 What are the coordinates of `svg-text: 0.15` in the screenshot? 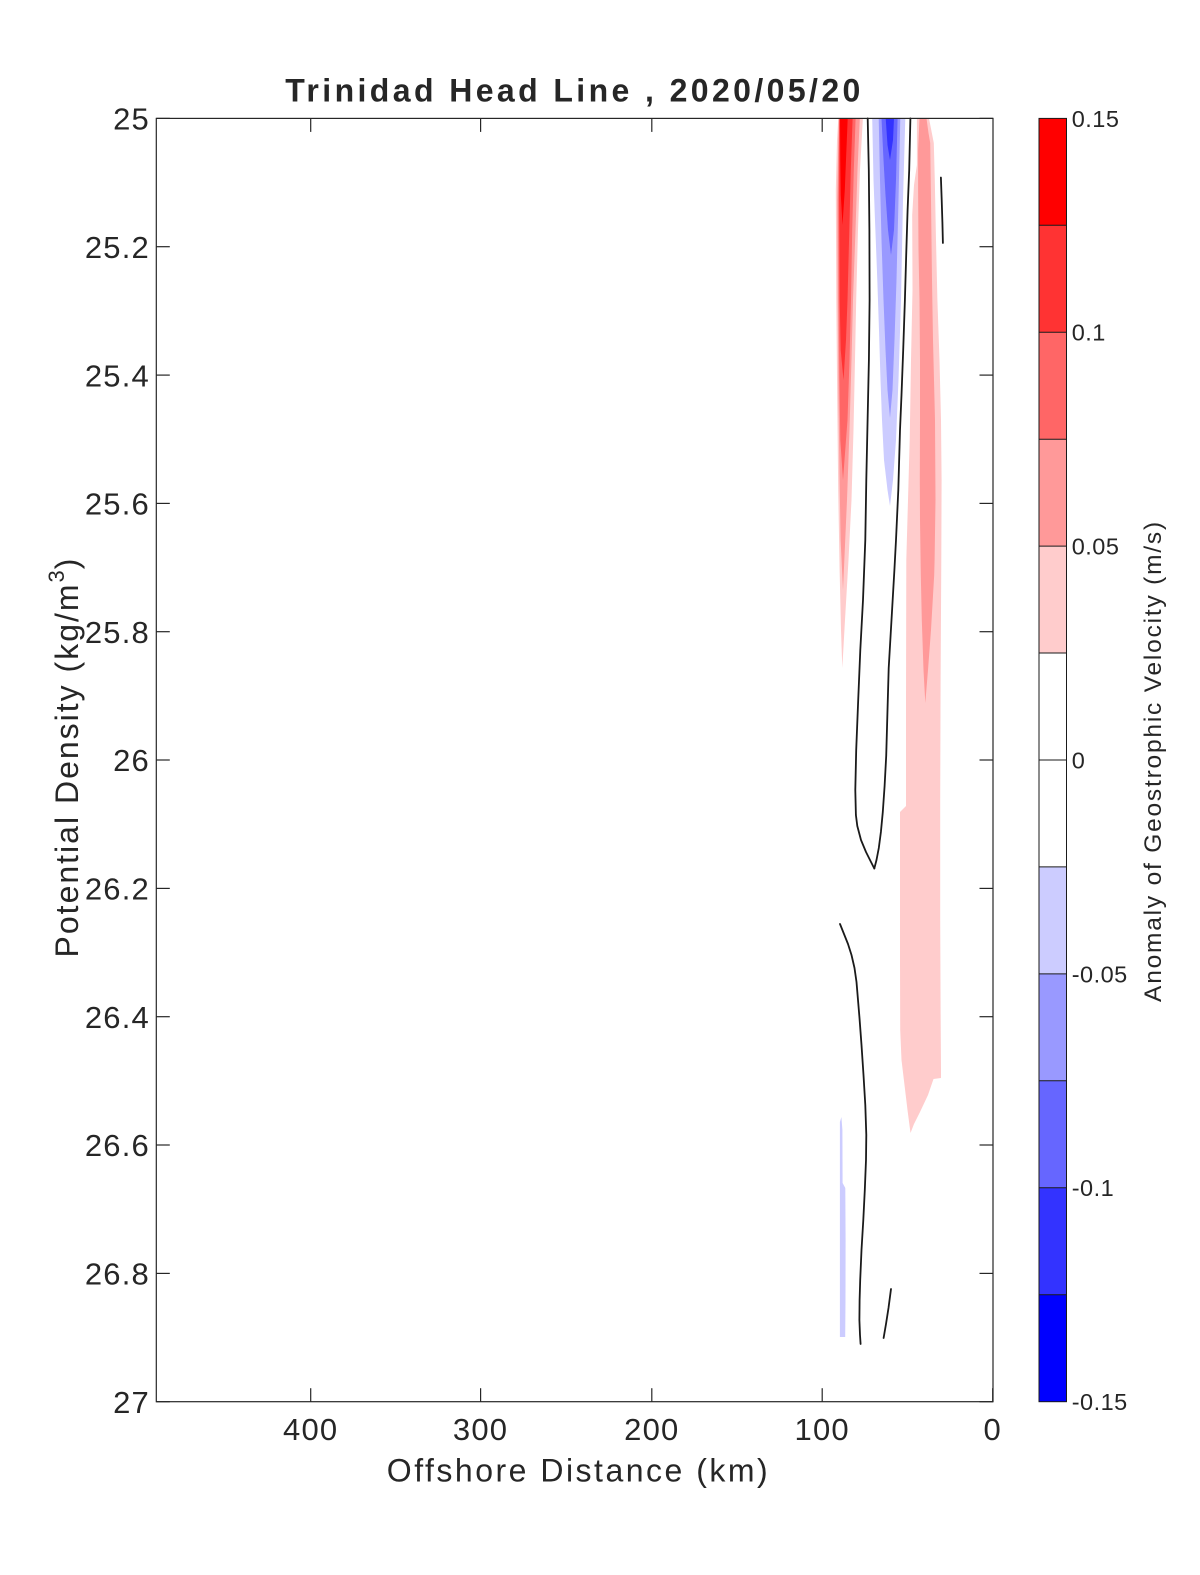 It's located at (1096, 119).